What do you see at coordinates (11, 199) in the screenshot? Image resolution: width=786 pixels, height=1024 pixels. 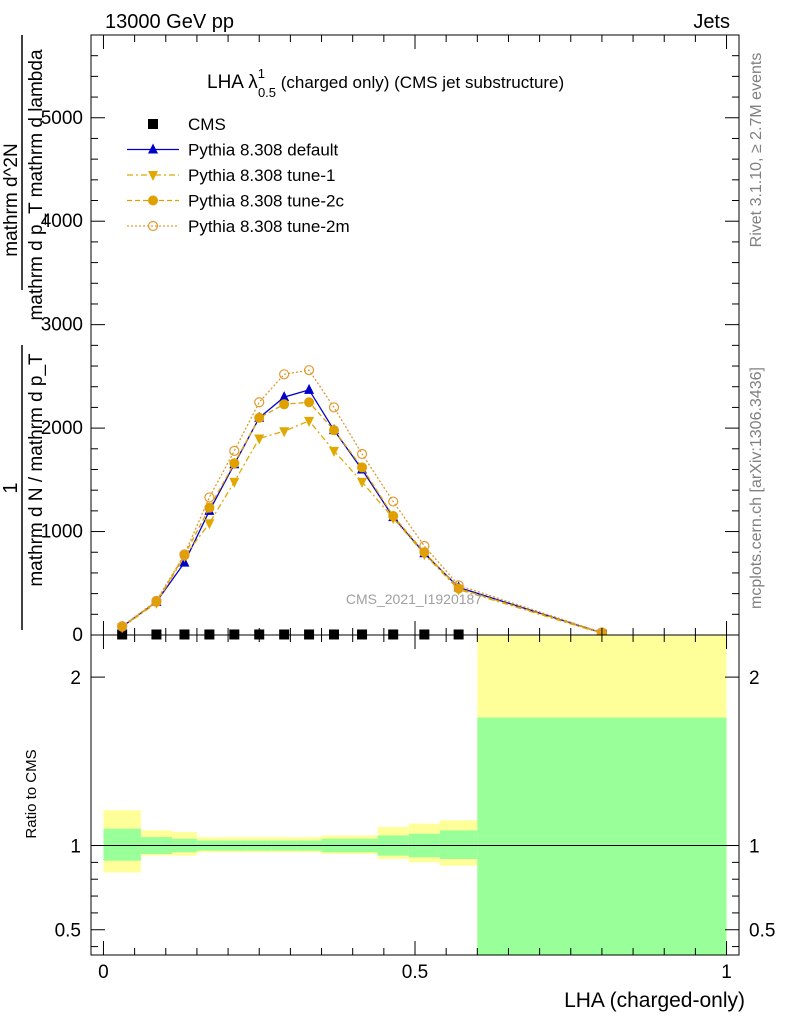 I see `y-label-main-numerator: mathrm d^2N` at bounding box center [11, 199].